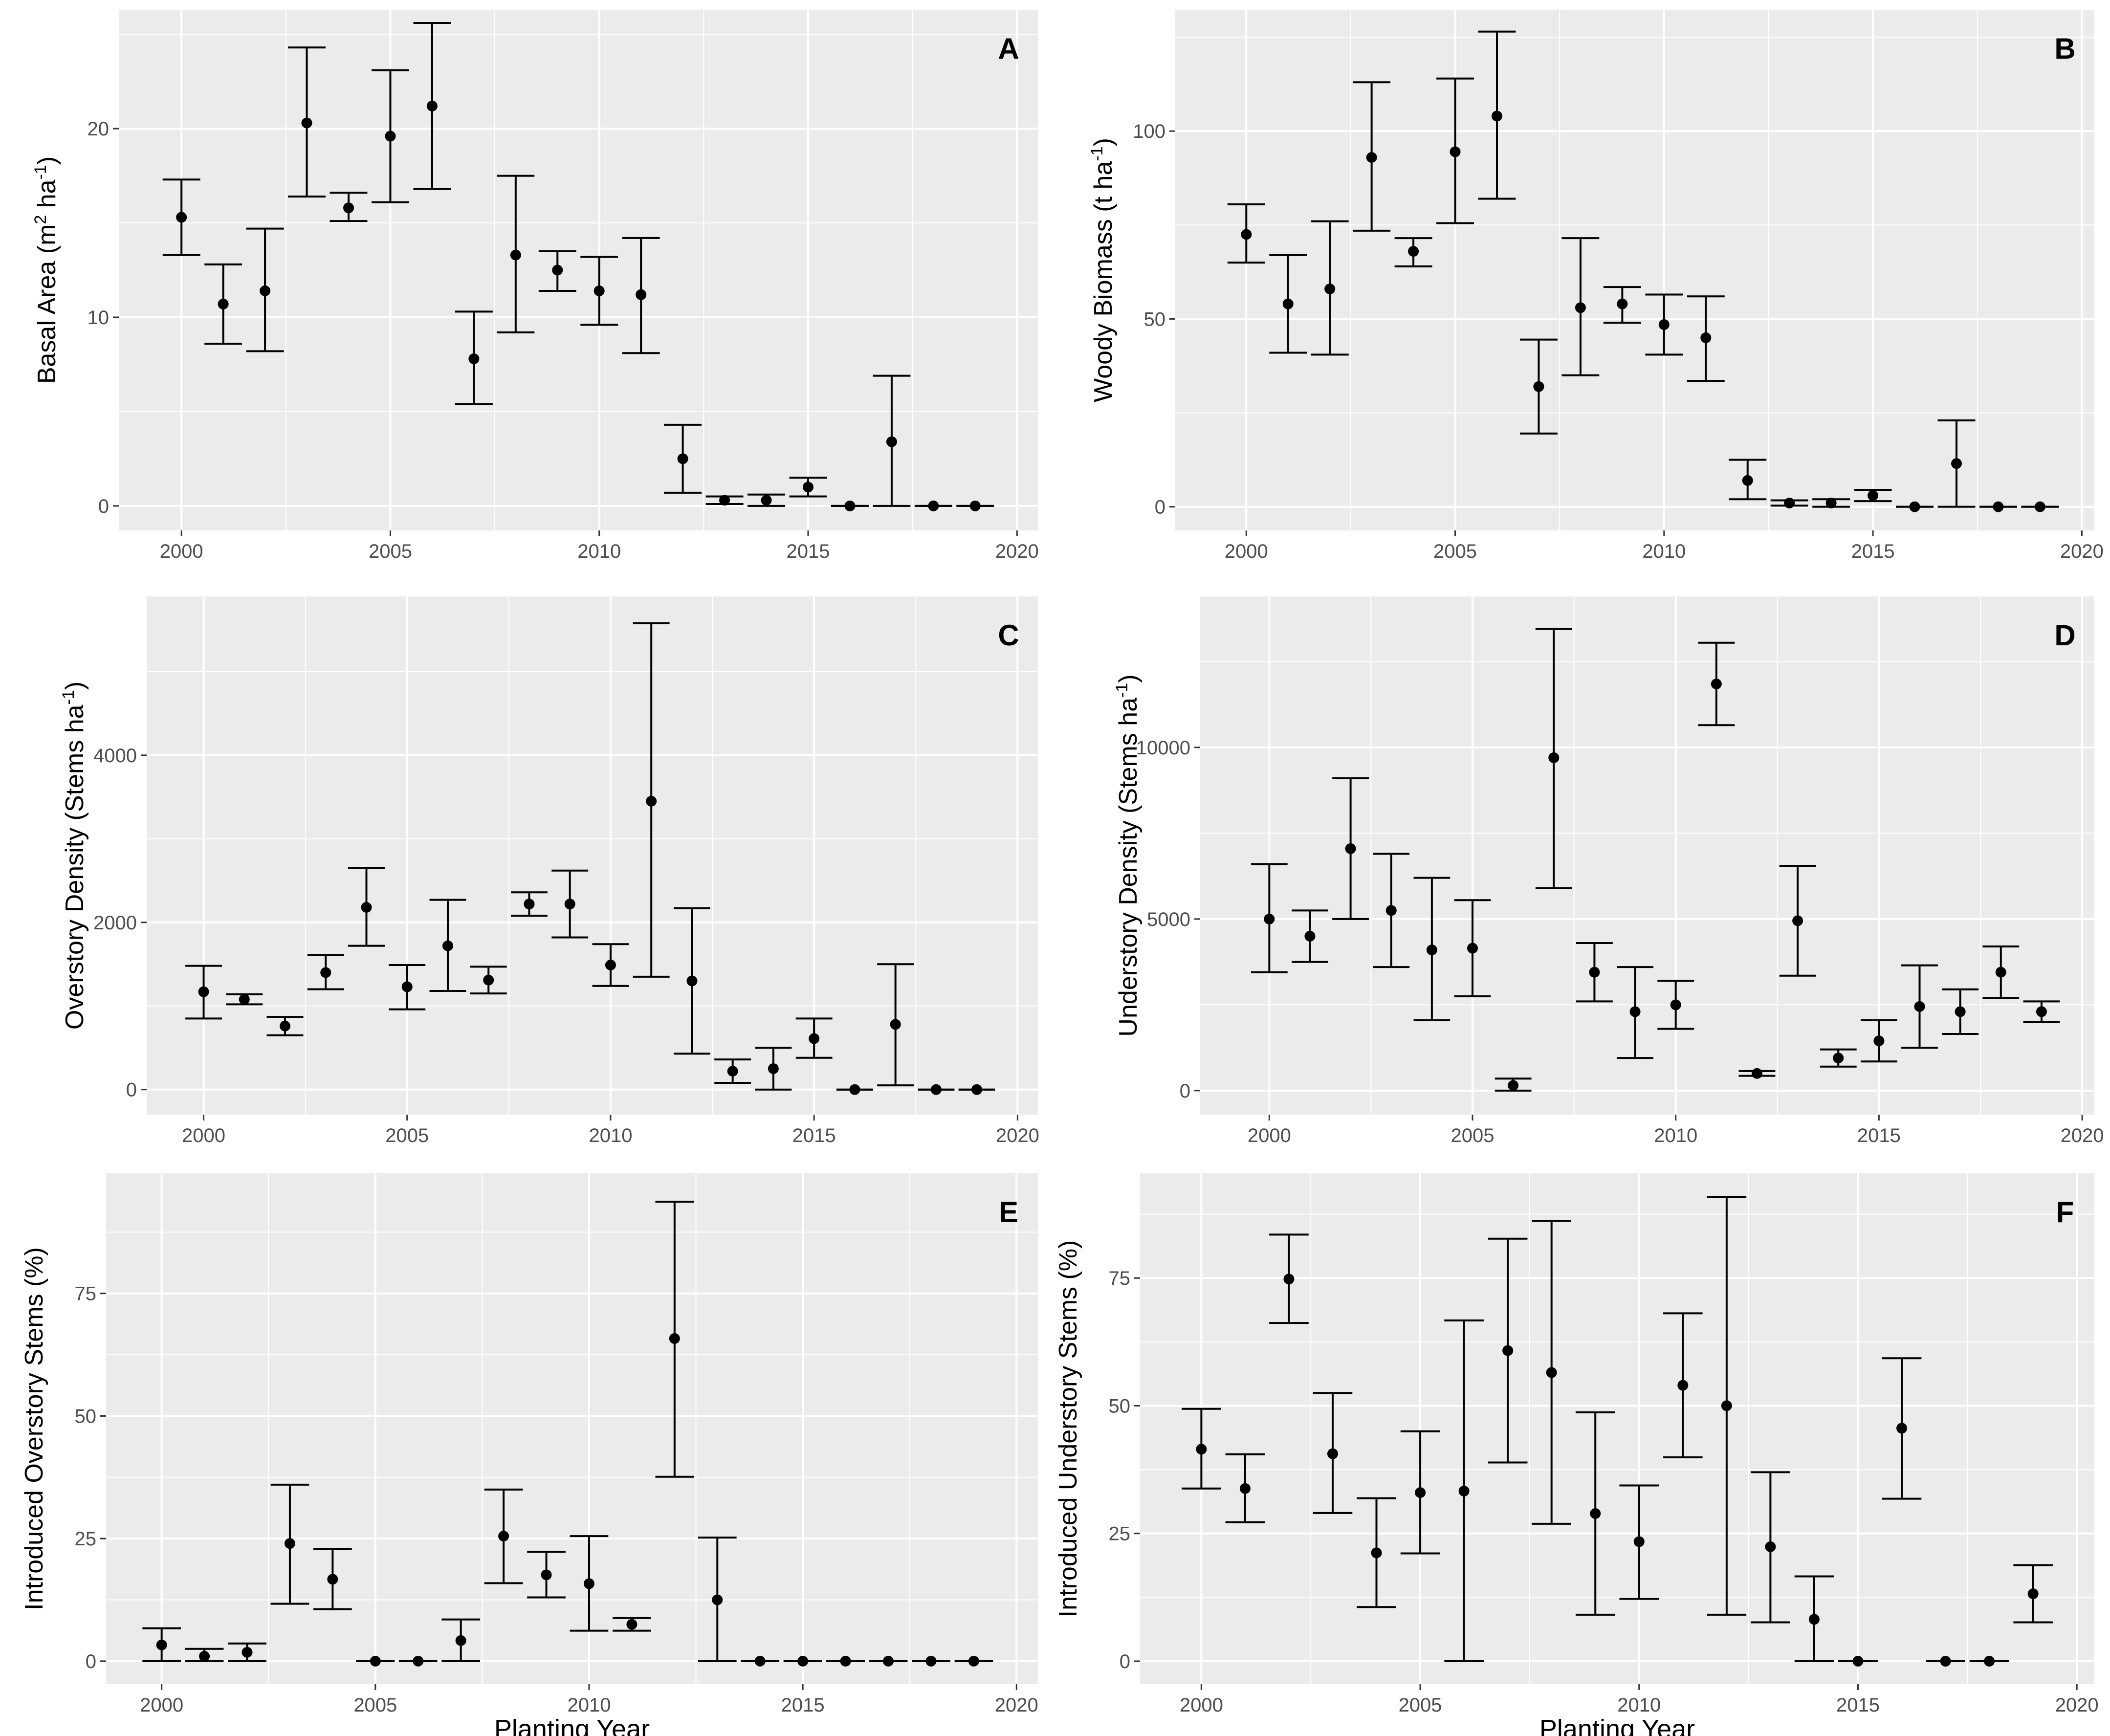 The image size is (2110, 1736). Describe the element at coordinates (115, 923) in the screenshot. I see `y-tick-label: 2000` at that location.